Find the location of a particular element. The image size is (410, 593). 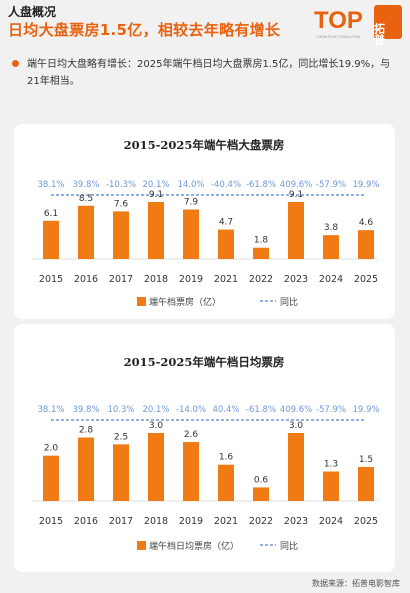

top-logo: TOP CHINA FILM CONSULTING 拓普 is located at coordinates (358, 25).